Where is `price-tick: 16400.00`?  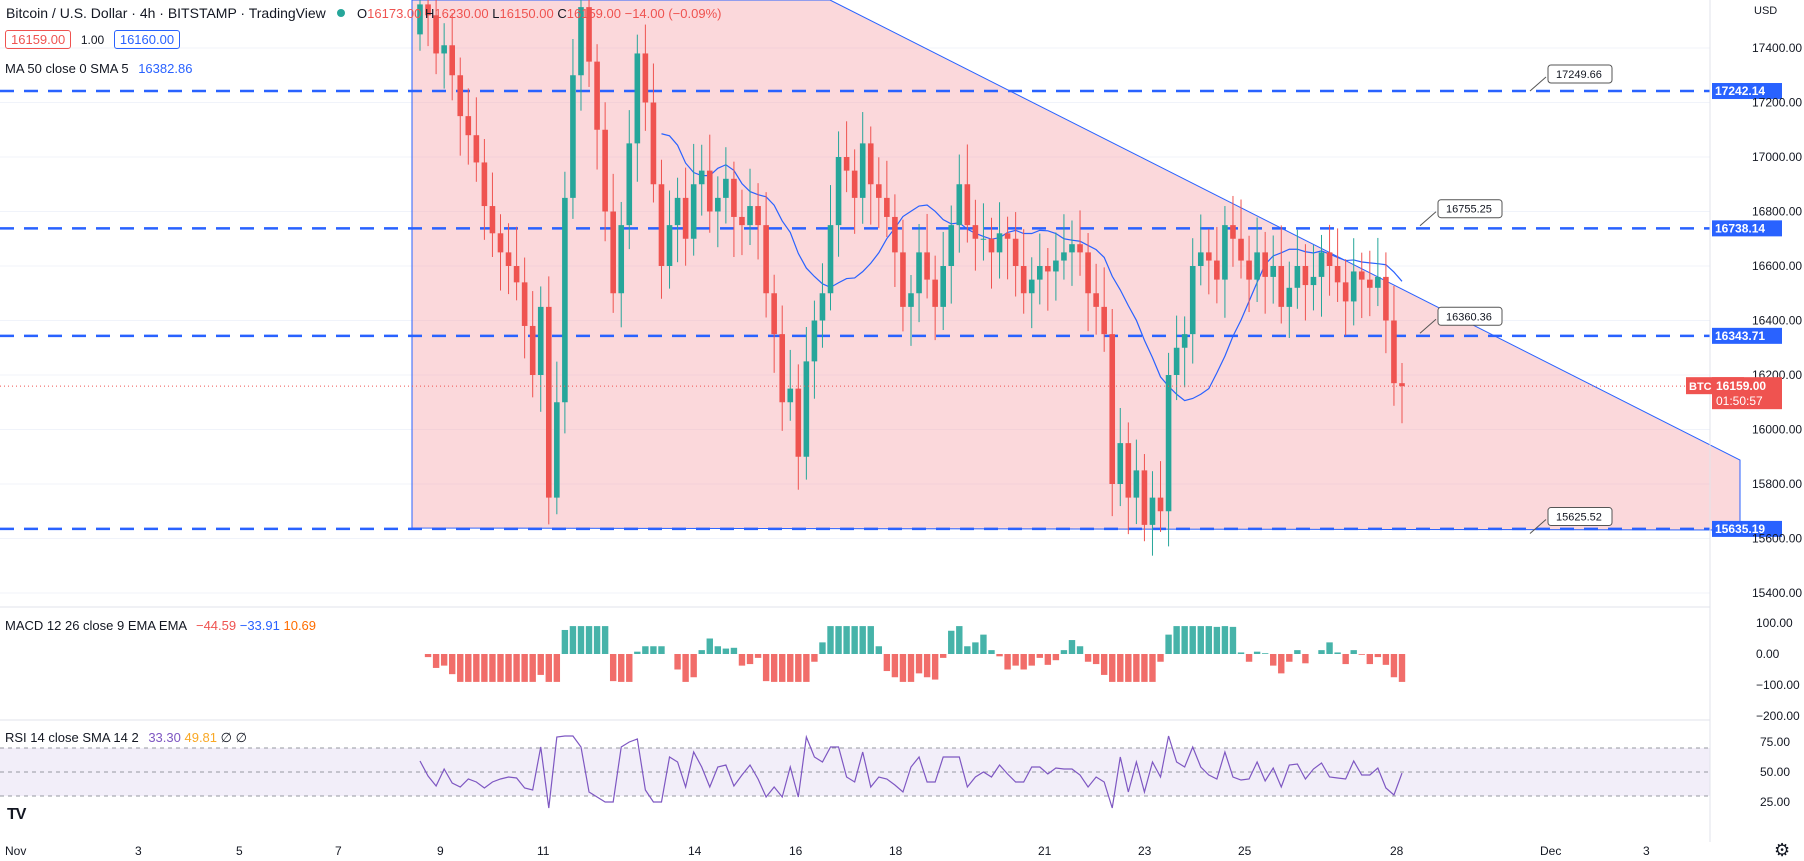
price-tick: 16400.00 is located at coordinates (1777, 321).